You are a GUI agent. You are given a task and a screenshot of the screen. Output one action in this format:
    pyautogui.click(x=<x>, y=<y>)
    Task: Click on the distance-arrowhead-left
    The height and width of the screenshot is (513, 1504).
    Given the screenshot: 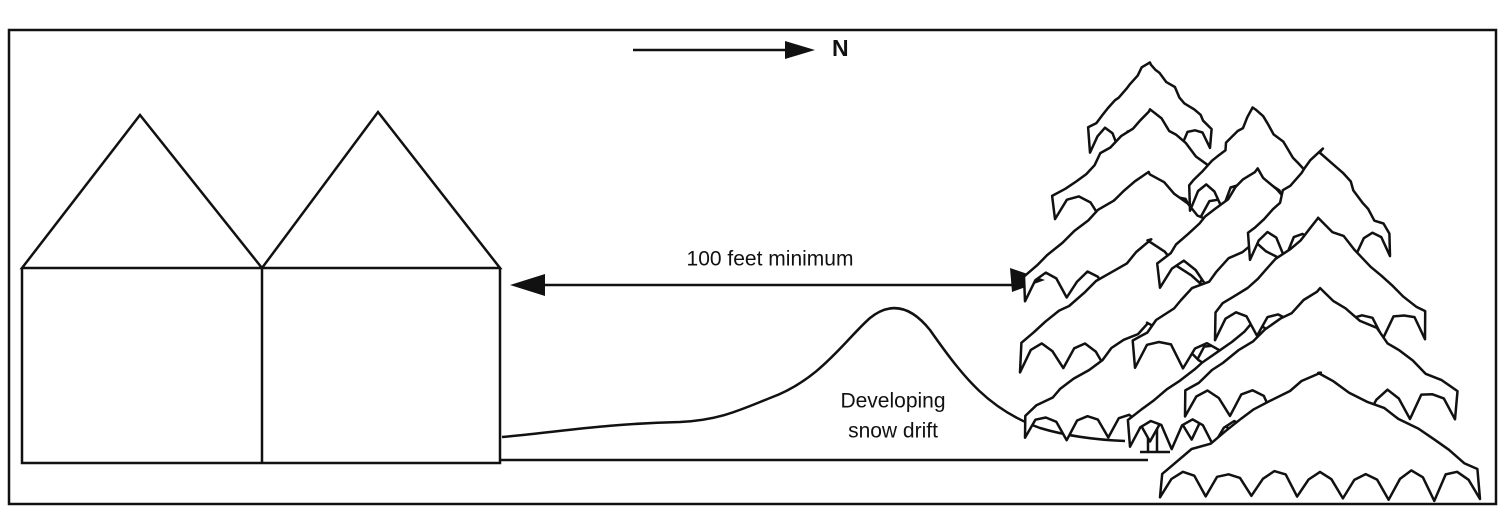 What is the action you would take?
    pyautogui.click(x=527, y=285)
    